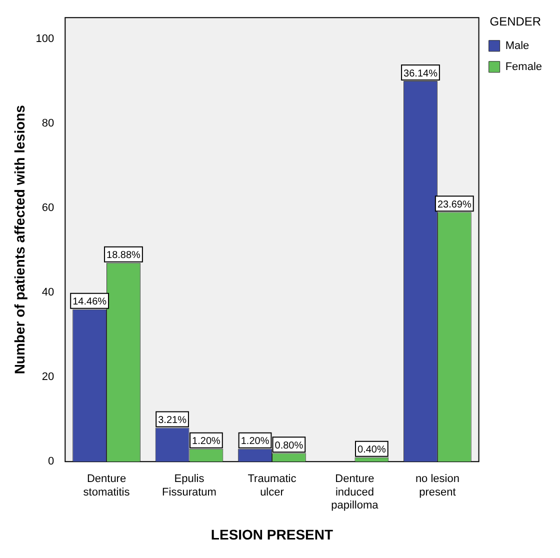 The height and width of the screenshot is (558, 560). I want to click on annotation: 0.40%, so click(372, 450).